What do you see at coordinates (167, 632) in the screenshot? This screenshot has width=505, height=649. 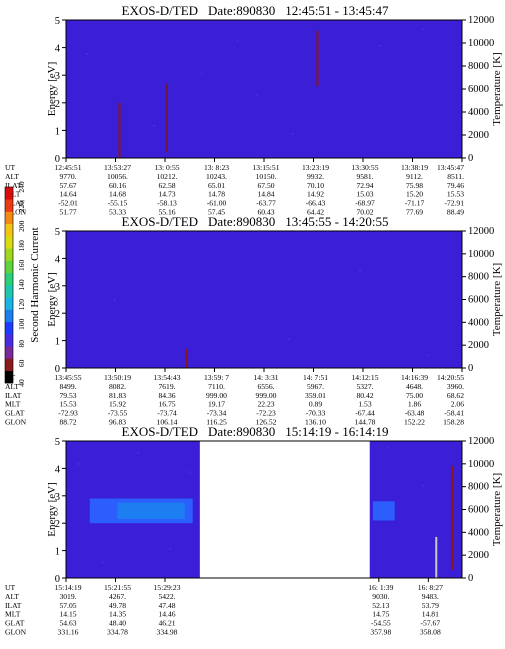 I see `orbit-cell: 334.98` at bounding box center [167, 632].